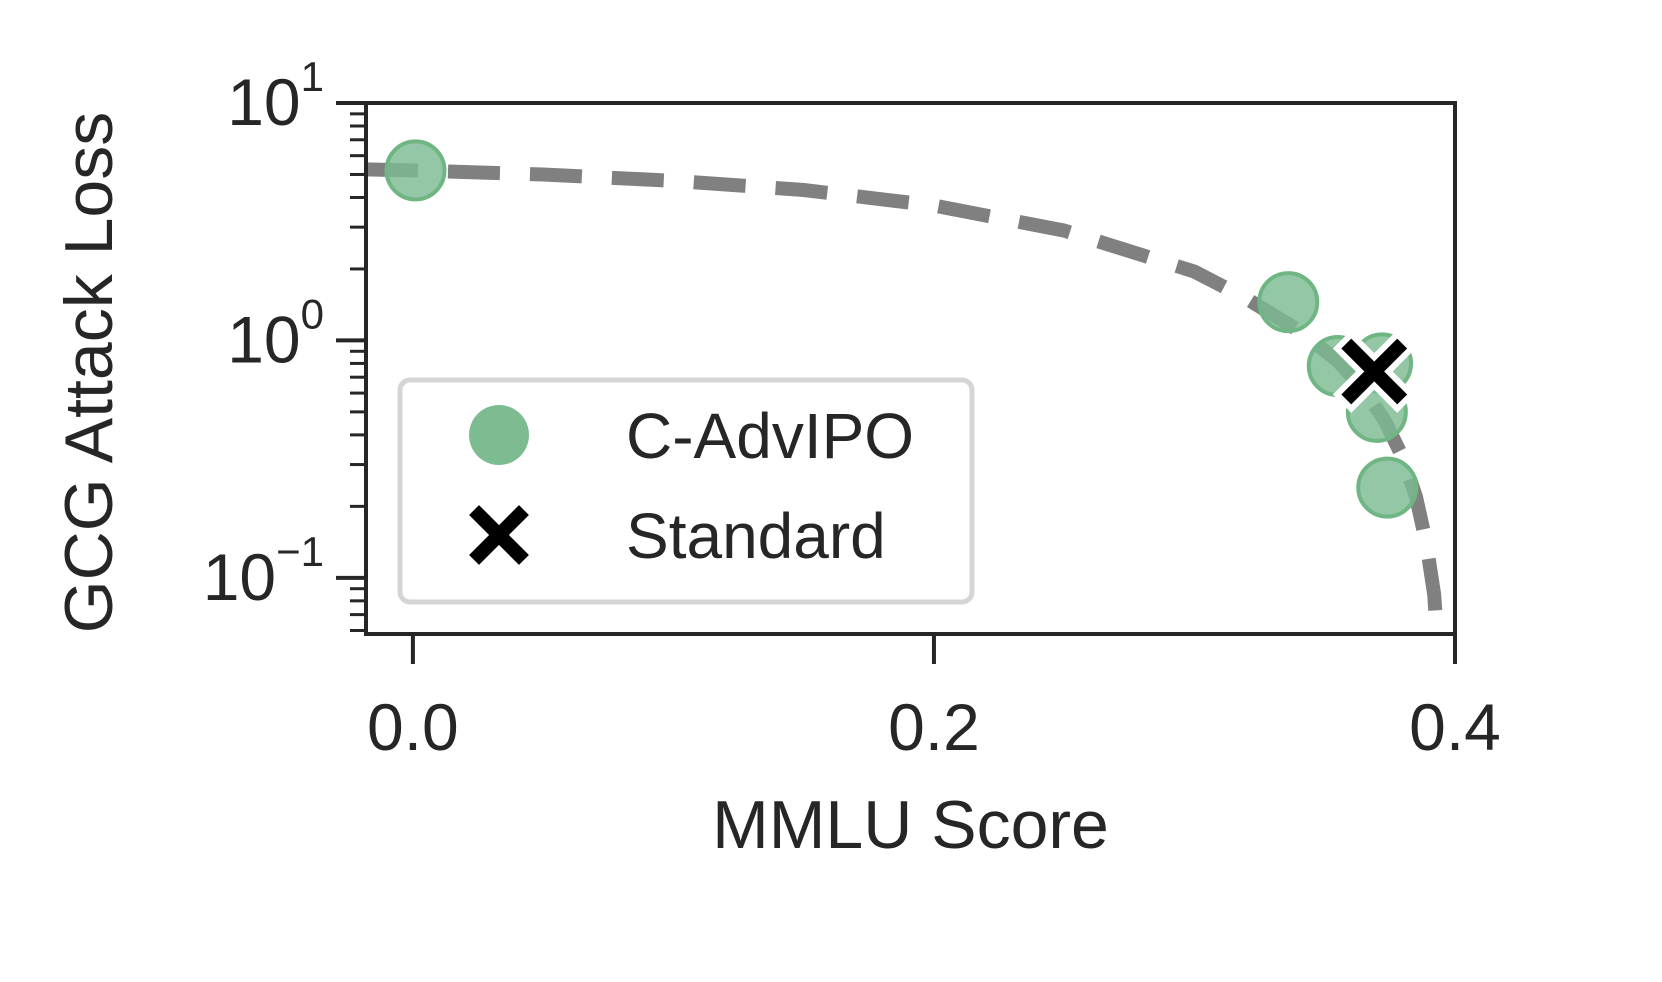 This screenshot has width=1662, height=982. I want to click on y-tick-exponent: −1, so click(300, 551).